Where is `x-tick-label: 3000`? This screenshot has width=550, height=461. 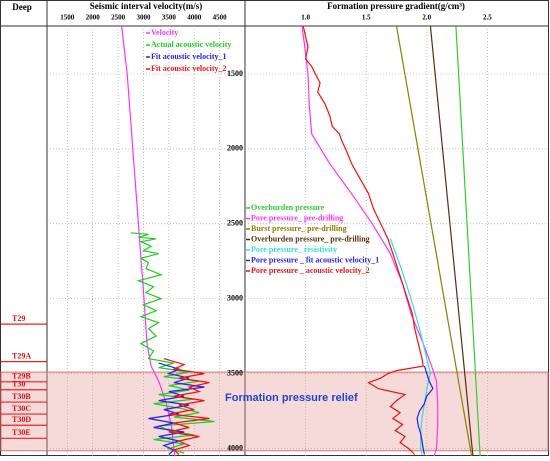 x-tick-label: 3000 is located at coordinates (143, 18).